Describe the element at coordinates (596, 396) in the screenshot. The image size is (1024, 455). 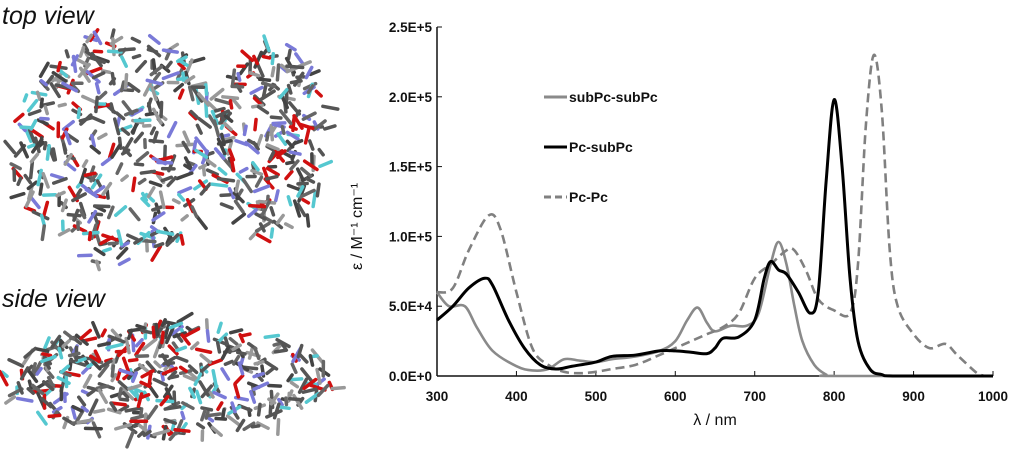
I see `x-tick-label: 500` at that location.